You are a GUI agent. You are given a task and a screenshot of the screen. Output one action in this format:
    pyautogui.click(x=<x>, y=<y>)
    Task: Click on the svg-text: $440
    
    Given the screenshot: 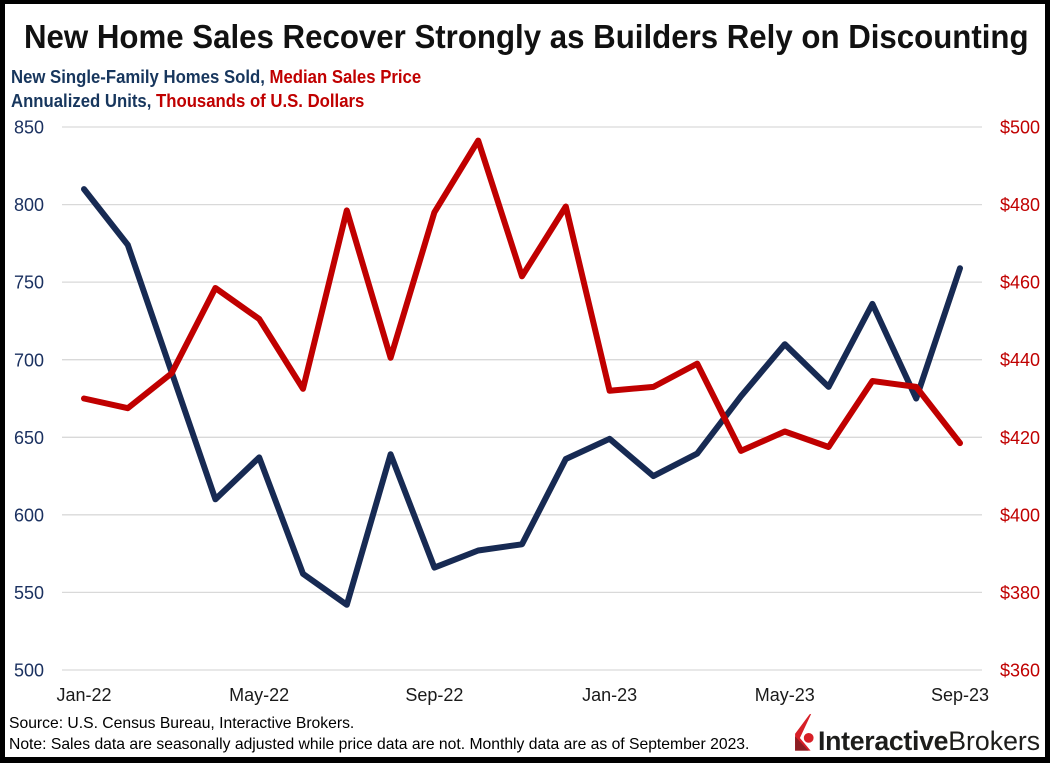 What is the action you would take?
    pyautogui.click(x=1020, y=360)
    